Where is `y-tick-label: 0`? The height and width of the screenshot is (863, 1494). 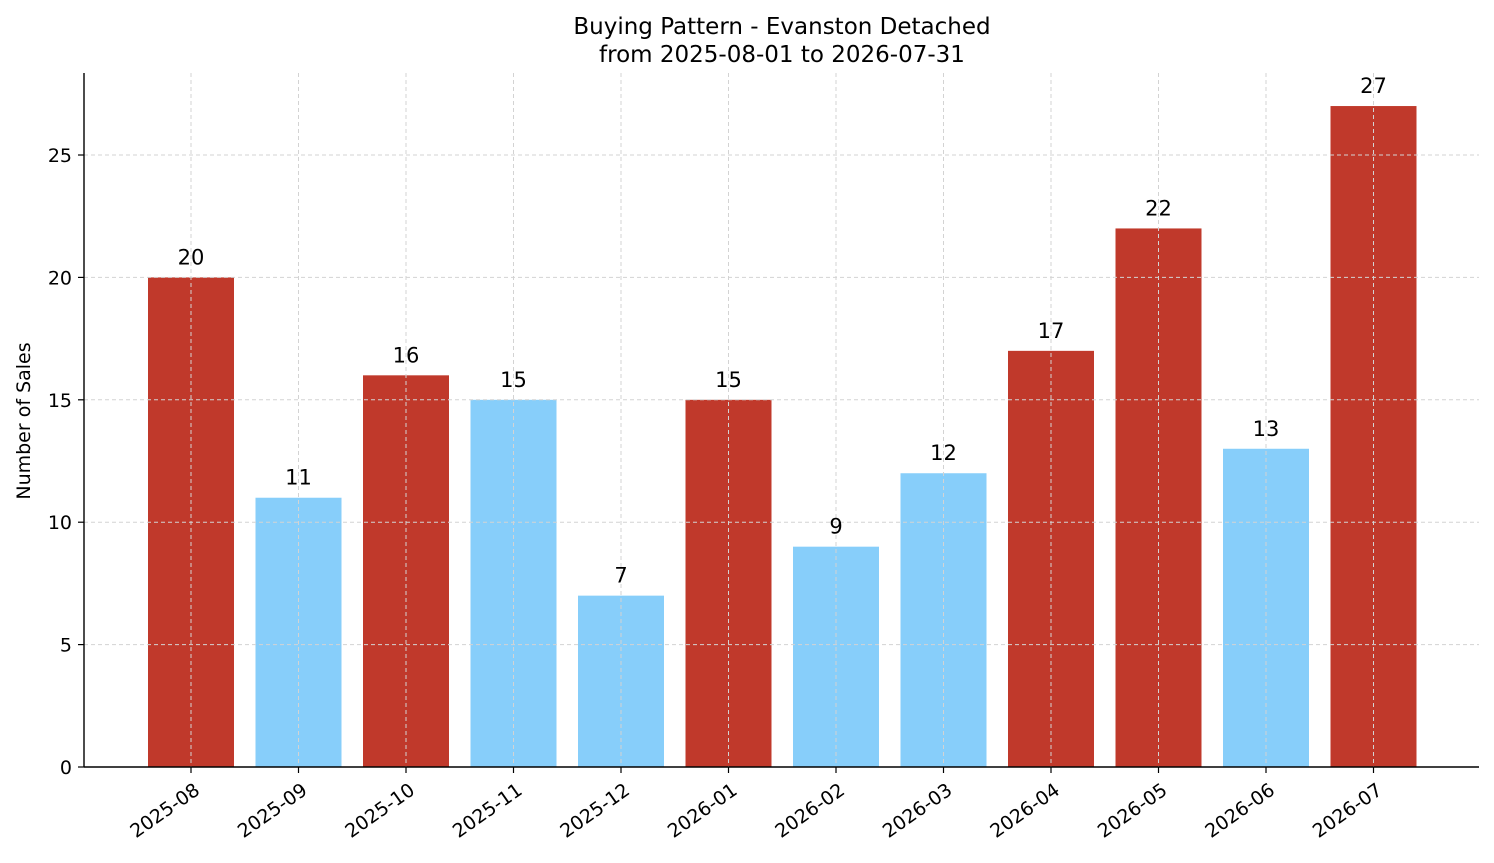 y-tick-label: 0 is located at coordinates (66, 768).